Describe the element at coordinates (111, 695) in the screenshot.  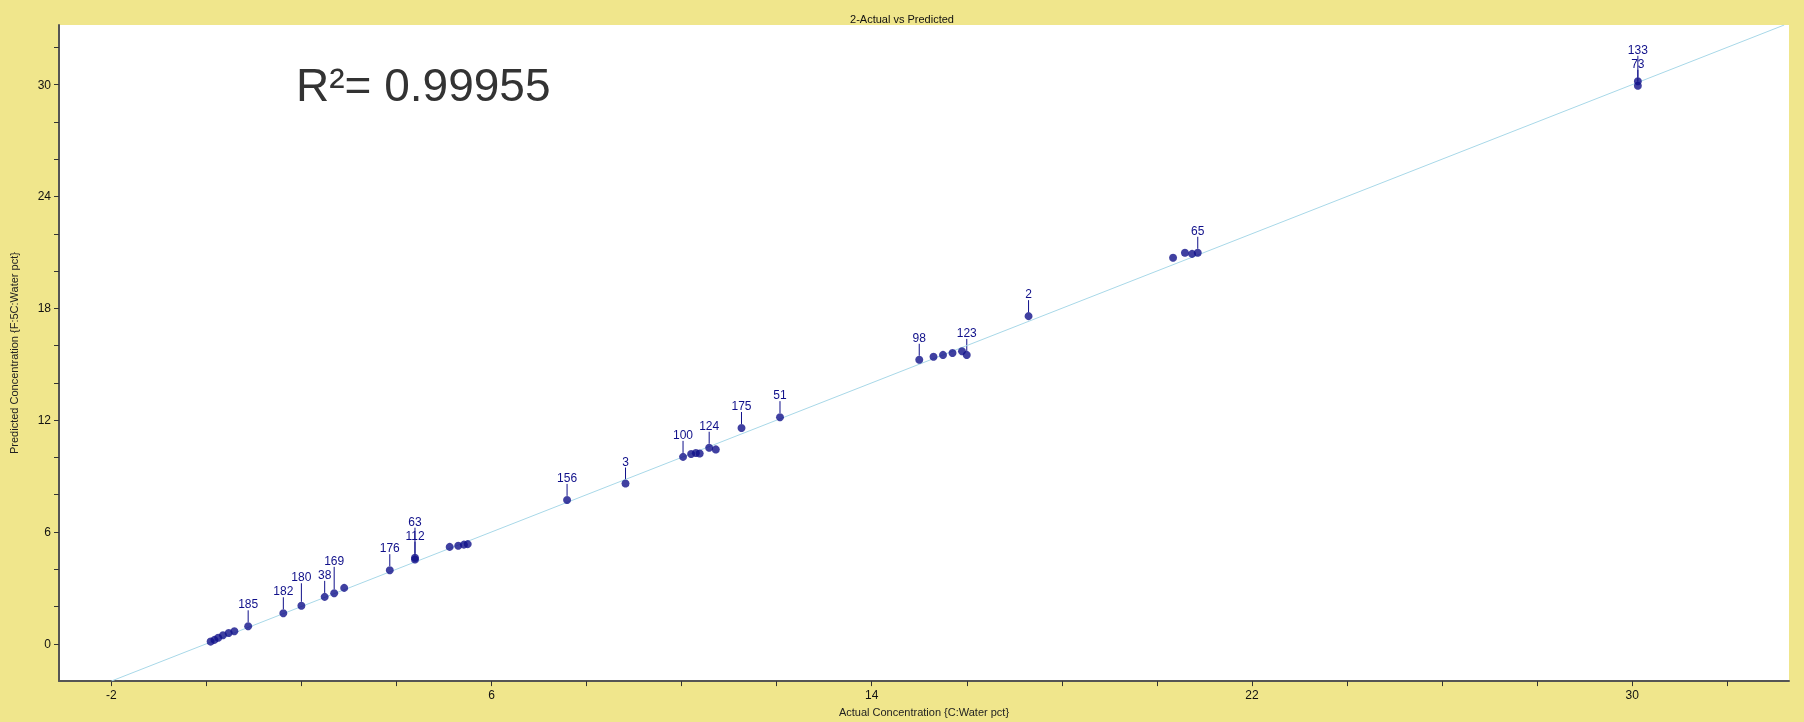
I see `x-tick-label: -2` at that location.